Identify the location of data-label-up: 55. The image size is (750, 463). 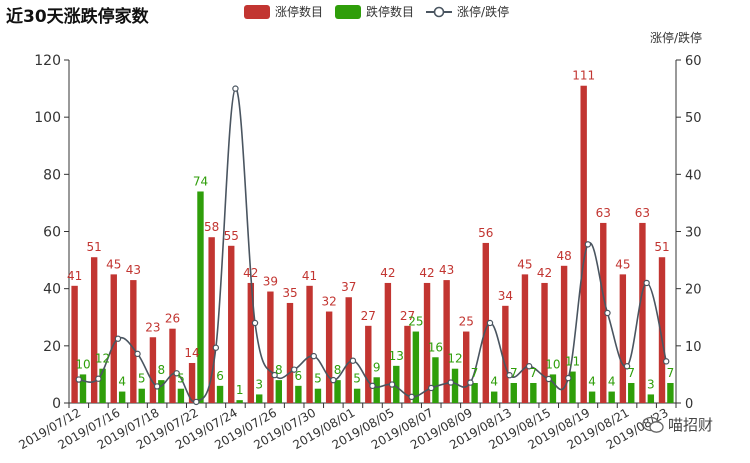
(231, 236).